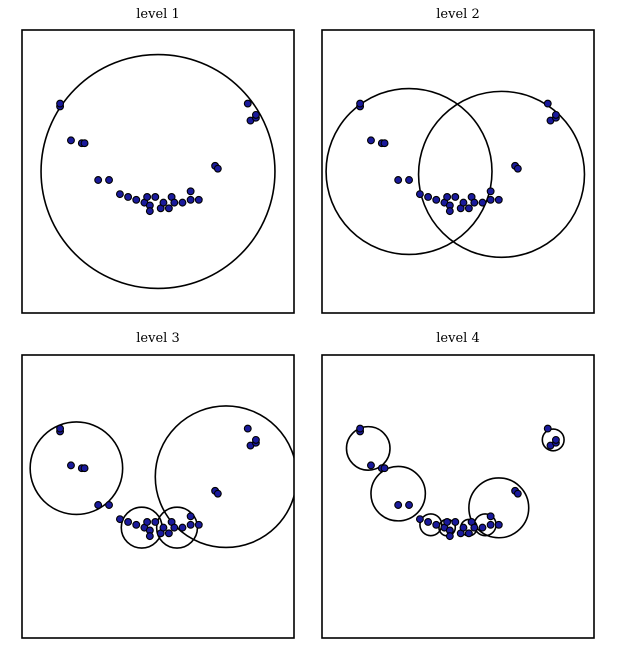 The image size is (622, 653). I want to click on panel-title-level-3: level 3, so click(158, 338).